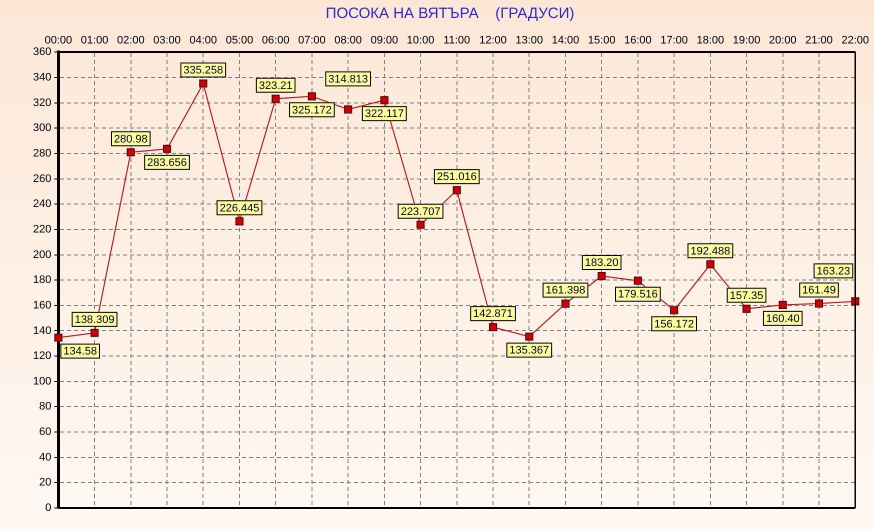 The image size is (874, 529). I want to click on x-tick-label: 19:00, so click(746, 40).